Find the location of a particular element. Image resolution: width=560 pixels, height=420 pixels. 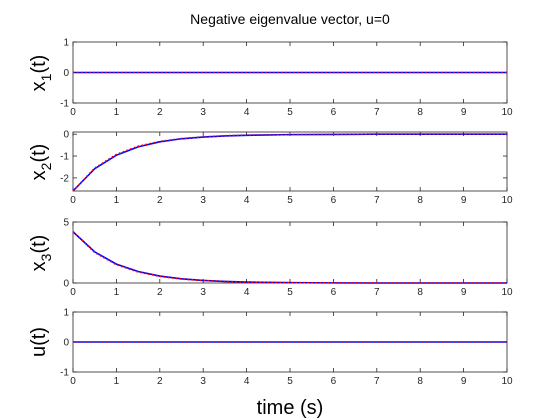

y-label-main: u is located at coordinates (39, 351).